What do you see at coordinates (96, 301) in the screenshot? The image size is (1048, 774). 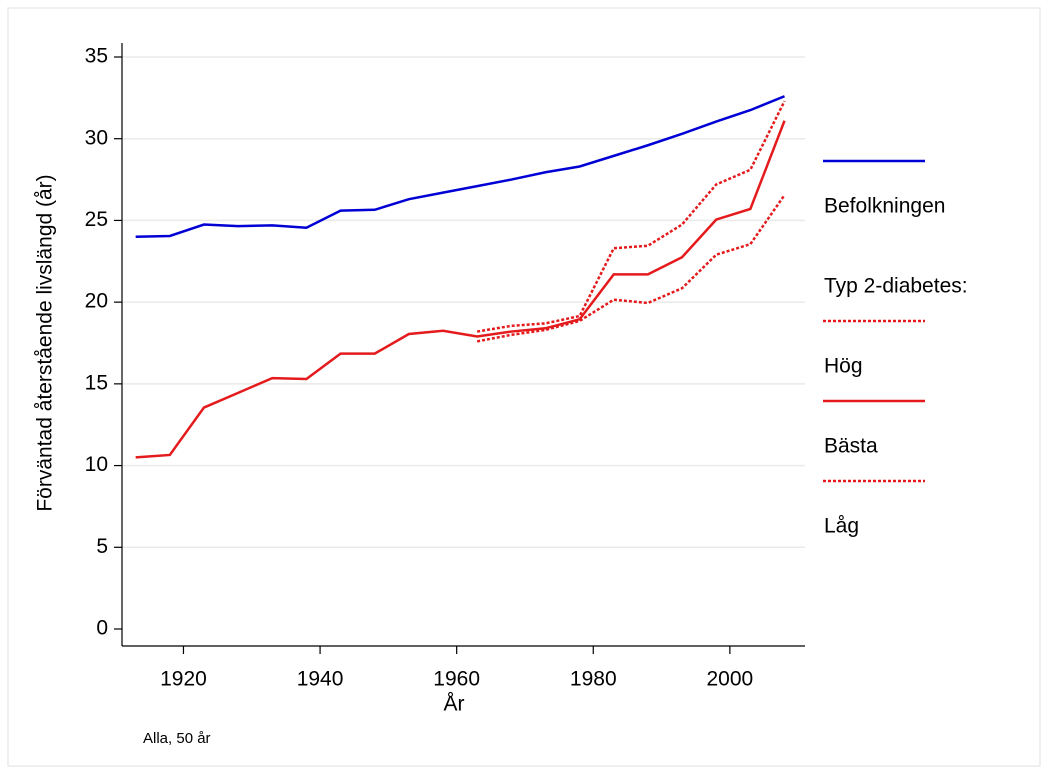 I see `y-tick-label: 20` at bounding box center [96, 301].